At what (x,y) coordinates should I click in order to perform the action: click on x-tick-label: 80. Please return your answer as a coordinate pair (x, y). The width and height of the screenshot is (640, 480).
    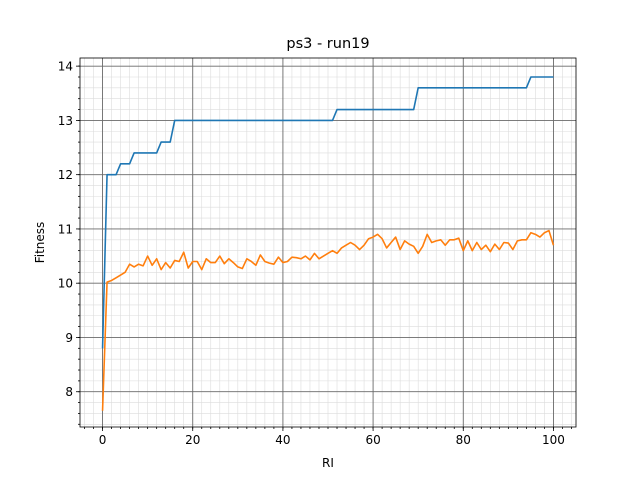
    Looking at the image, I should click on (463, 440).